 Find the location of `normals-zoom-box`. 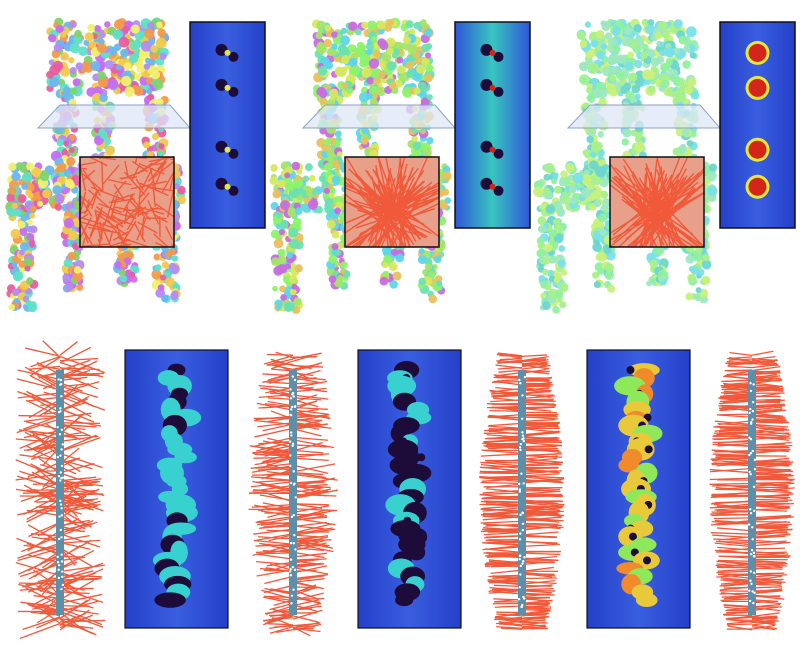

normals-zoom-box is located at coordinates (657, 202).